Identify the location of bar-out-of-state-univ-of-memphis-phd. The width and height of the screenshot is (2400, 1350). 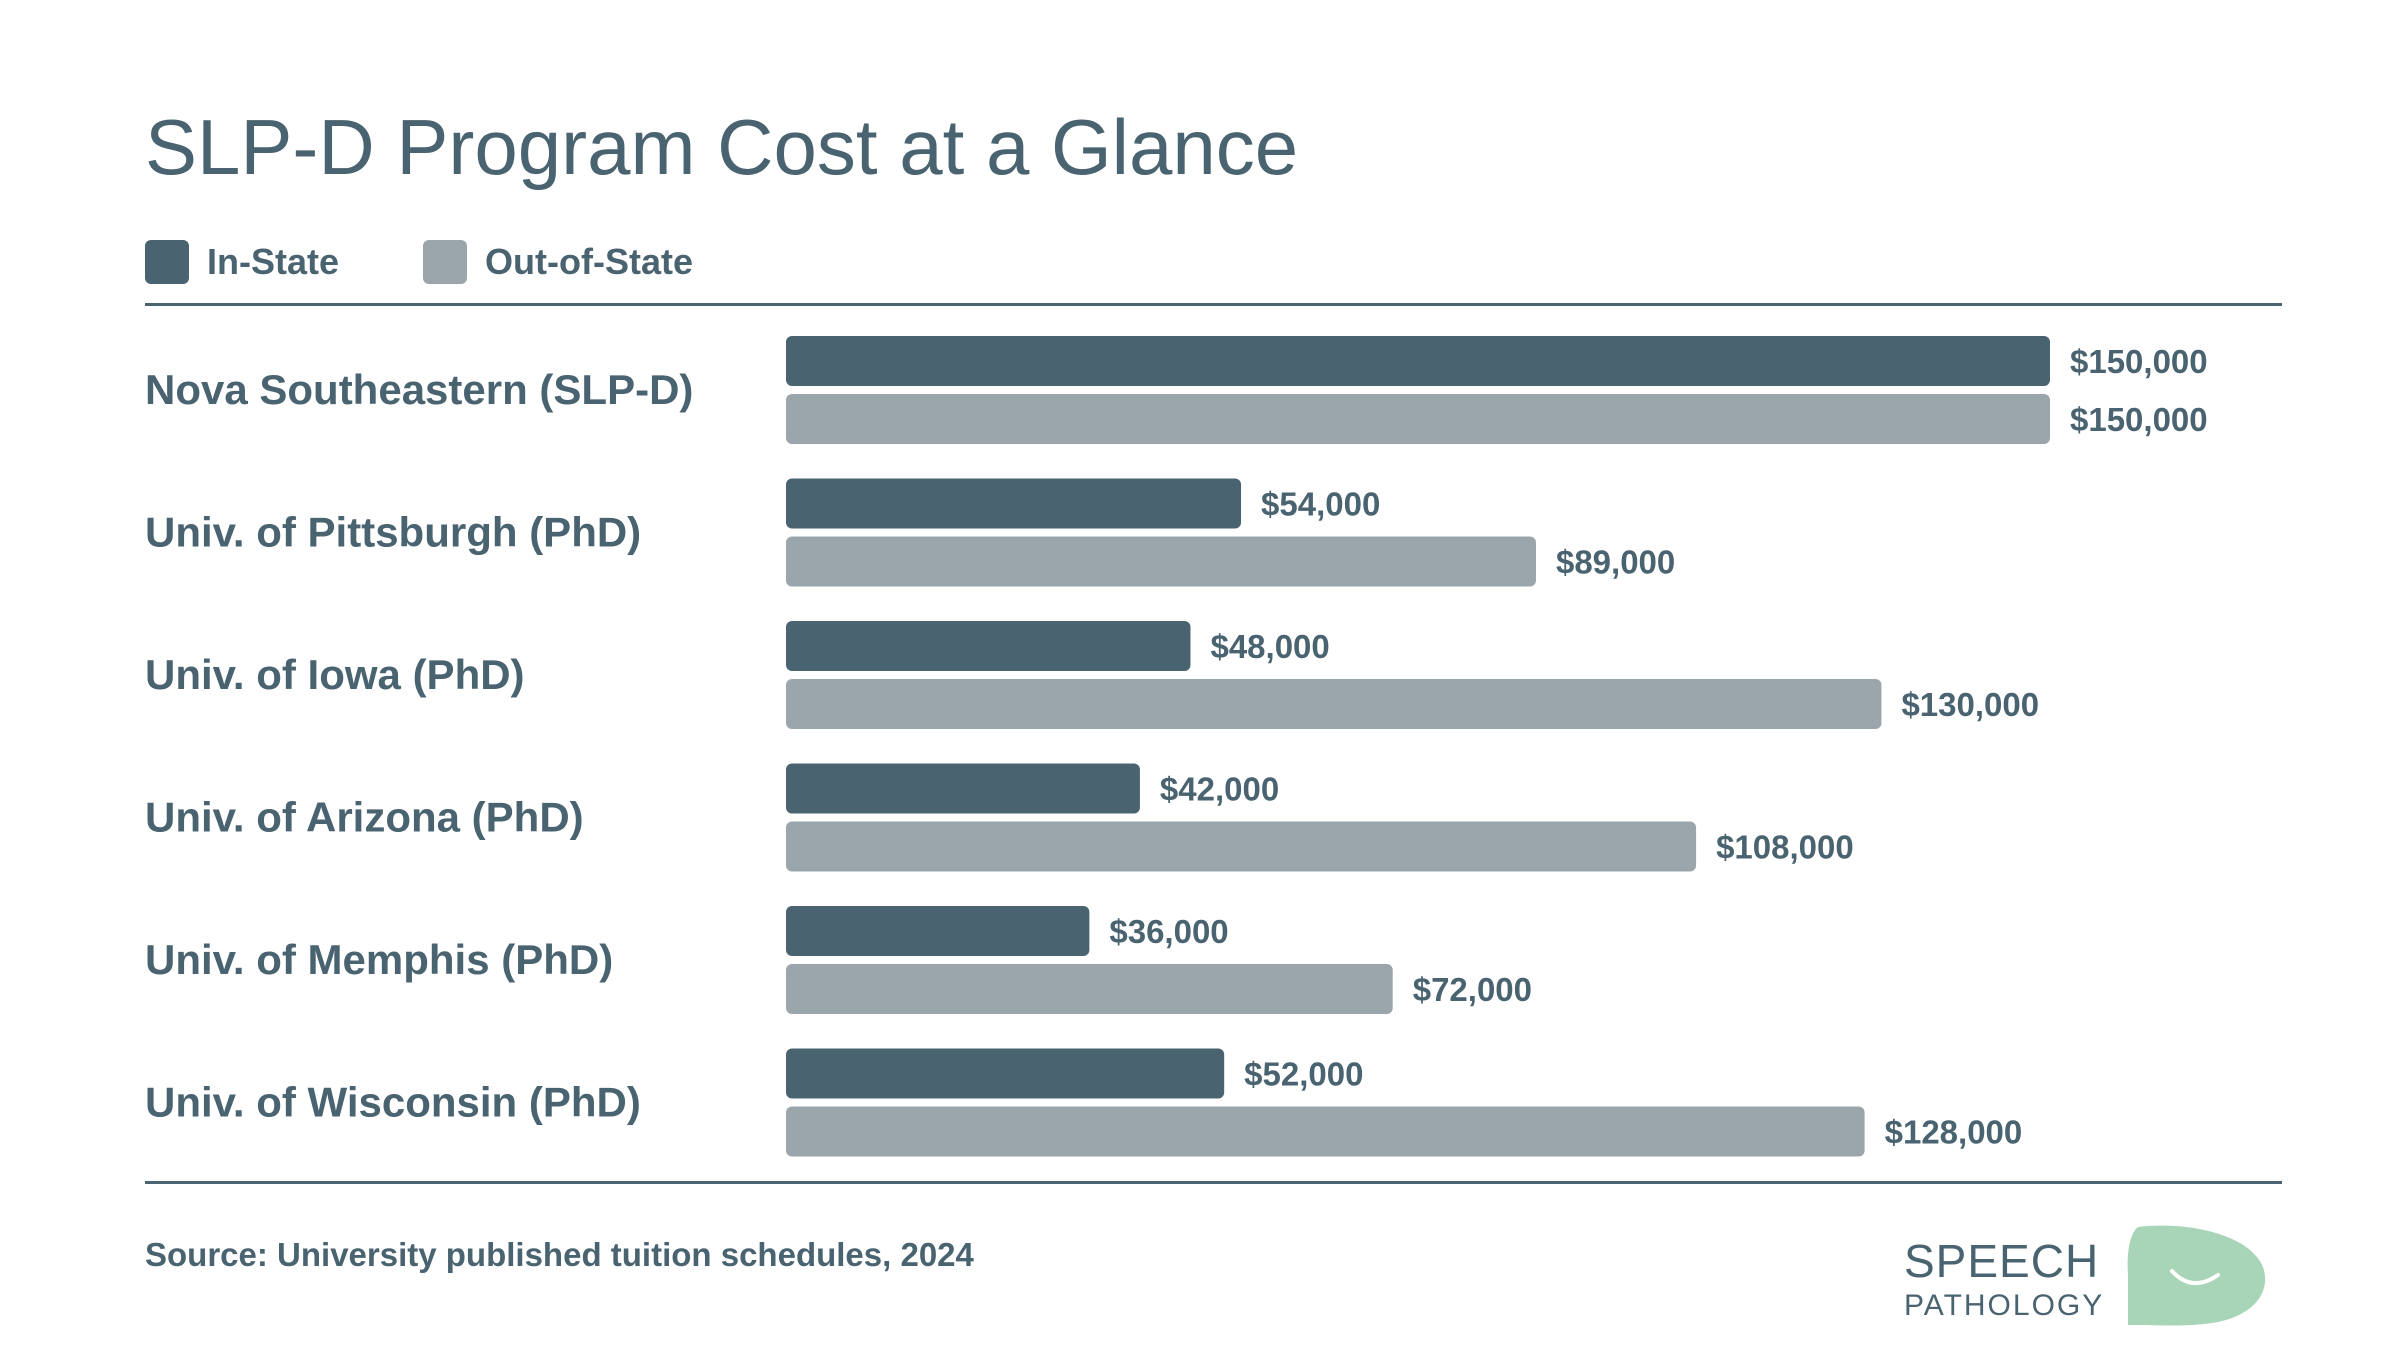
(1089, 989).